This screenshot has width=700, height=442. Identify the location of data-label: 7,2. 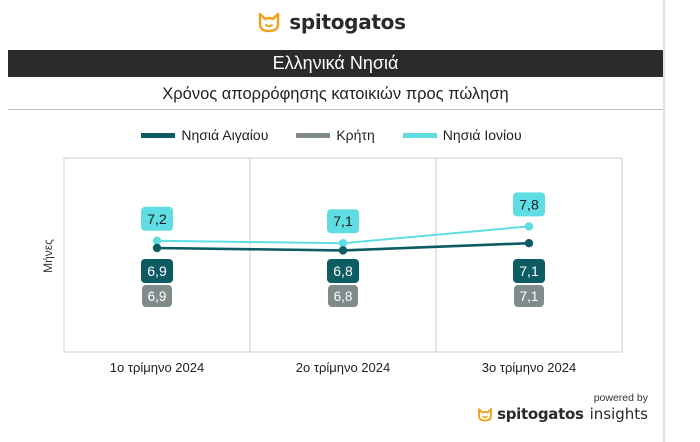
(157, 219).